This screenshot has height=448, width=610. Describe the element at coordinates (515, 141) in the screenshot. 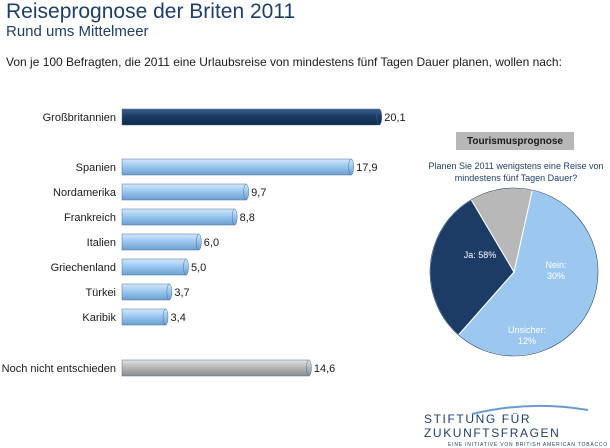

I see `pie-box-label: Tourismusprognose` at that location.